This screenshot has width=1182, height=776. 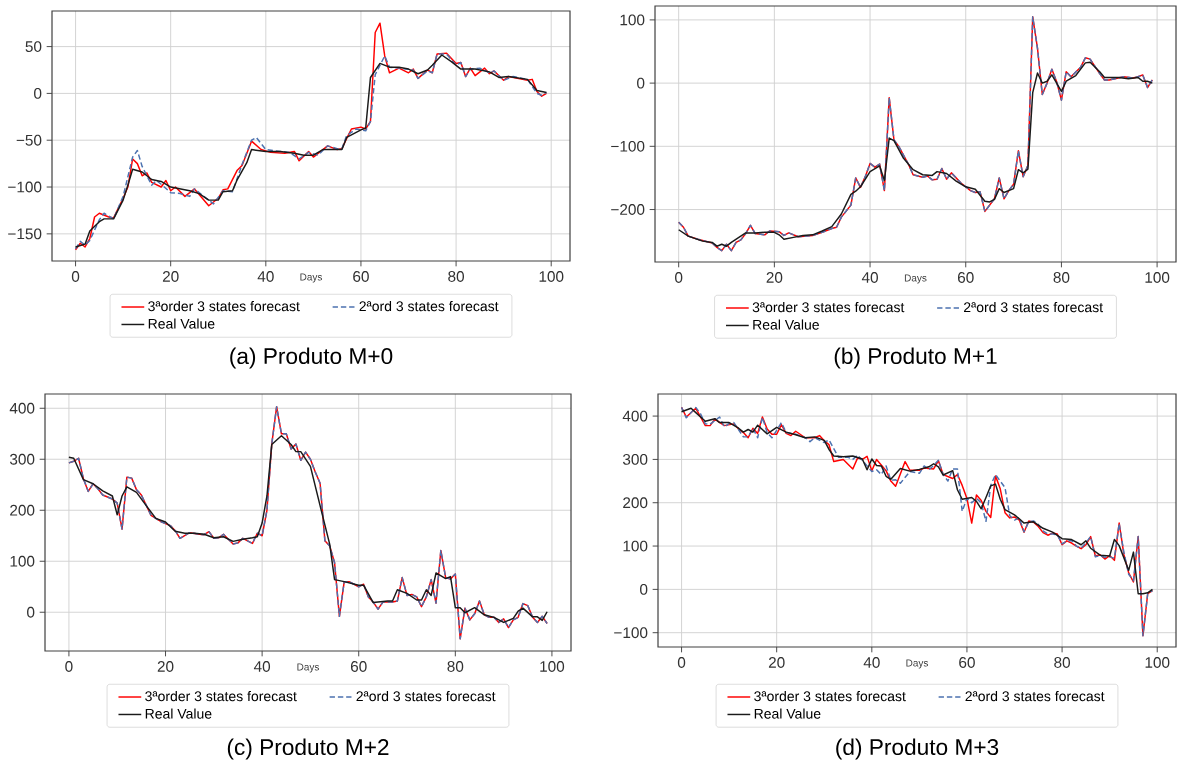 What do you see at coordinates (29, 140) in the screenshot?
I see `y-tick-label: −50` at bounding box center [29, 140].